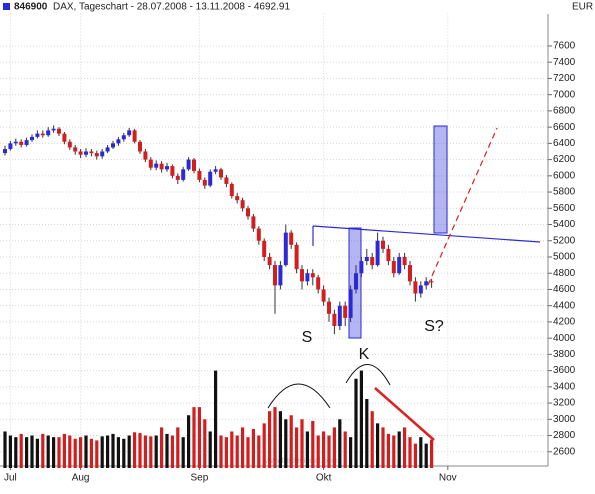 The width and height of the screenshot is (595, 494). What do you see at coordinates (564, 143) in the screenshot?
I see `y-tick-label: 6400` at bounding box center [564, 143].